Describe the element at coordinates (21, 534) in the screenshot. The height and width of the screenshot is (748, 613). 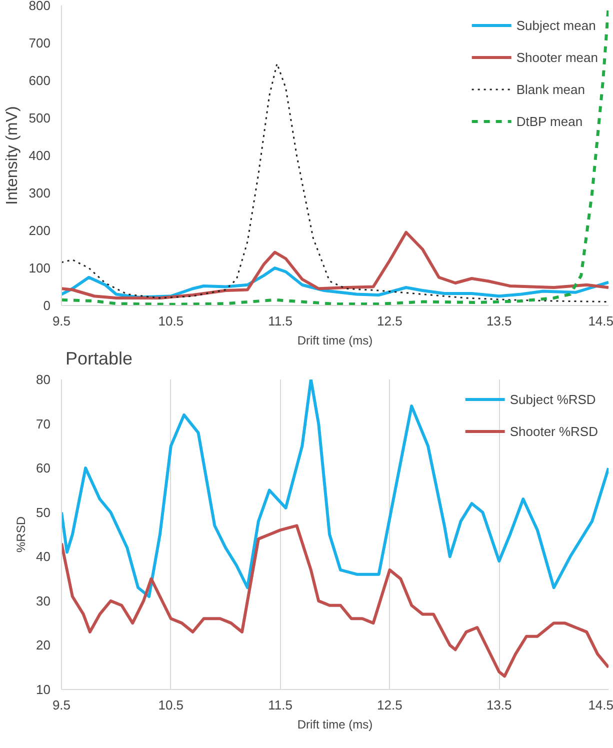
I see `y-axis-title: %RSD` at that location.